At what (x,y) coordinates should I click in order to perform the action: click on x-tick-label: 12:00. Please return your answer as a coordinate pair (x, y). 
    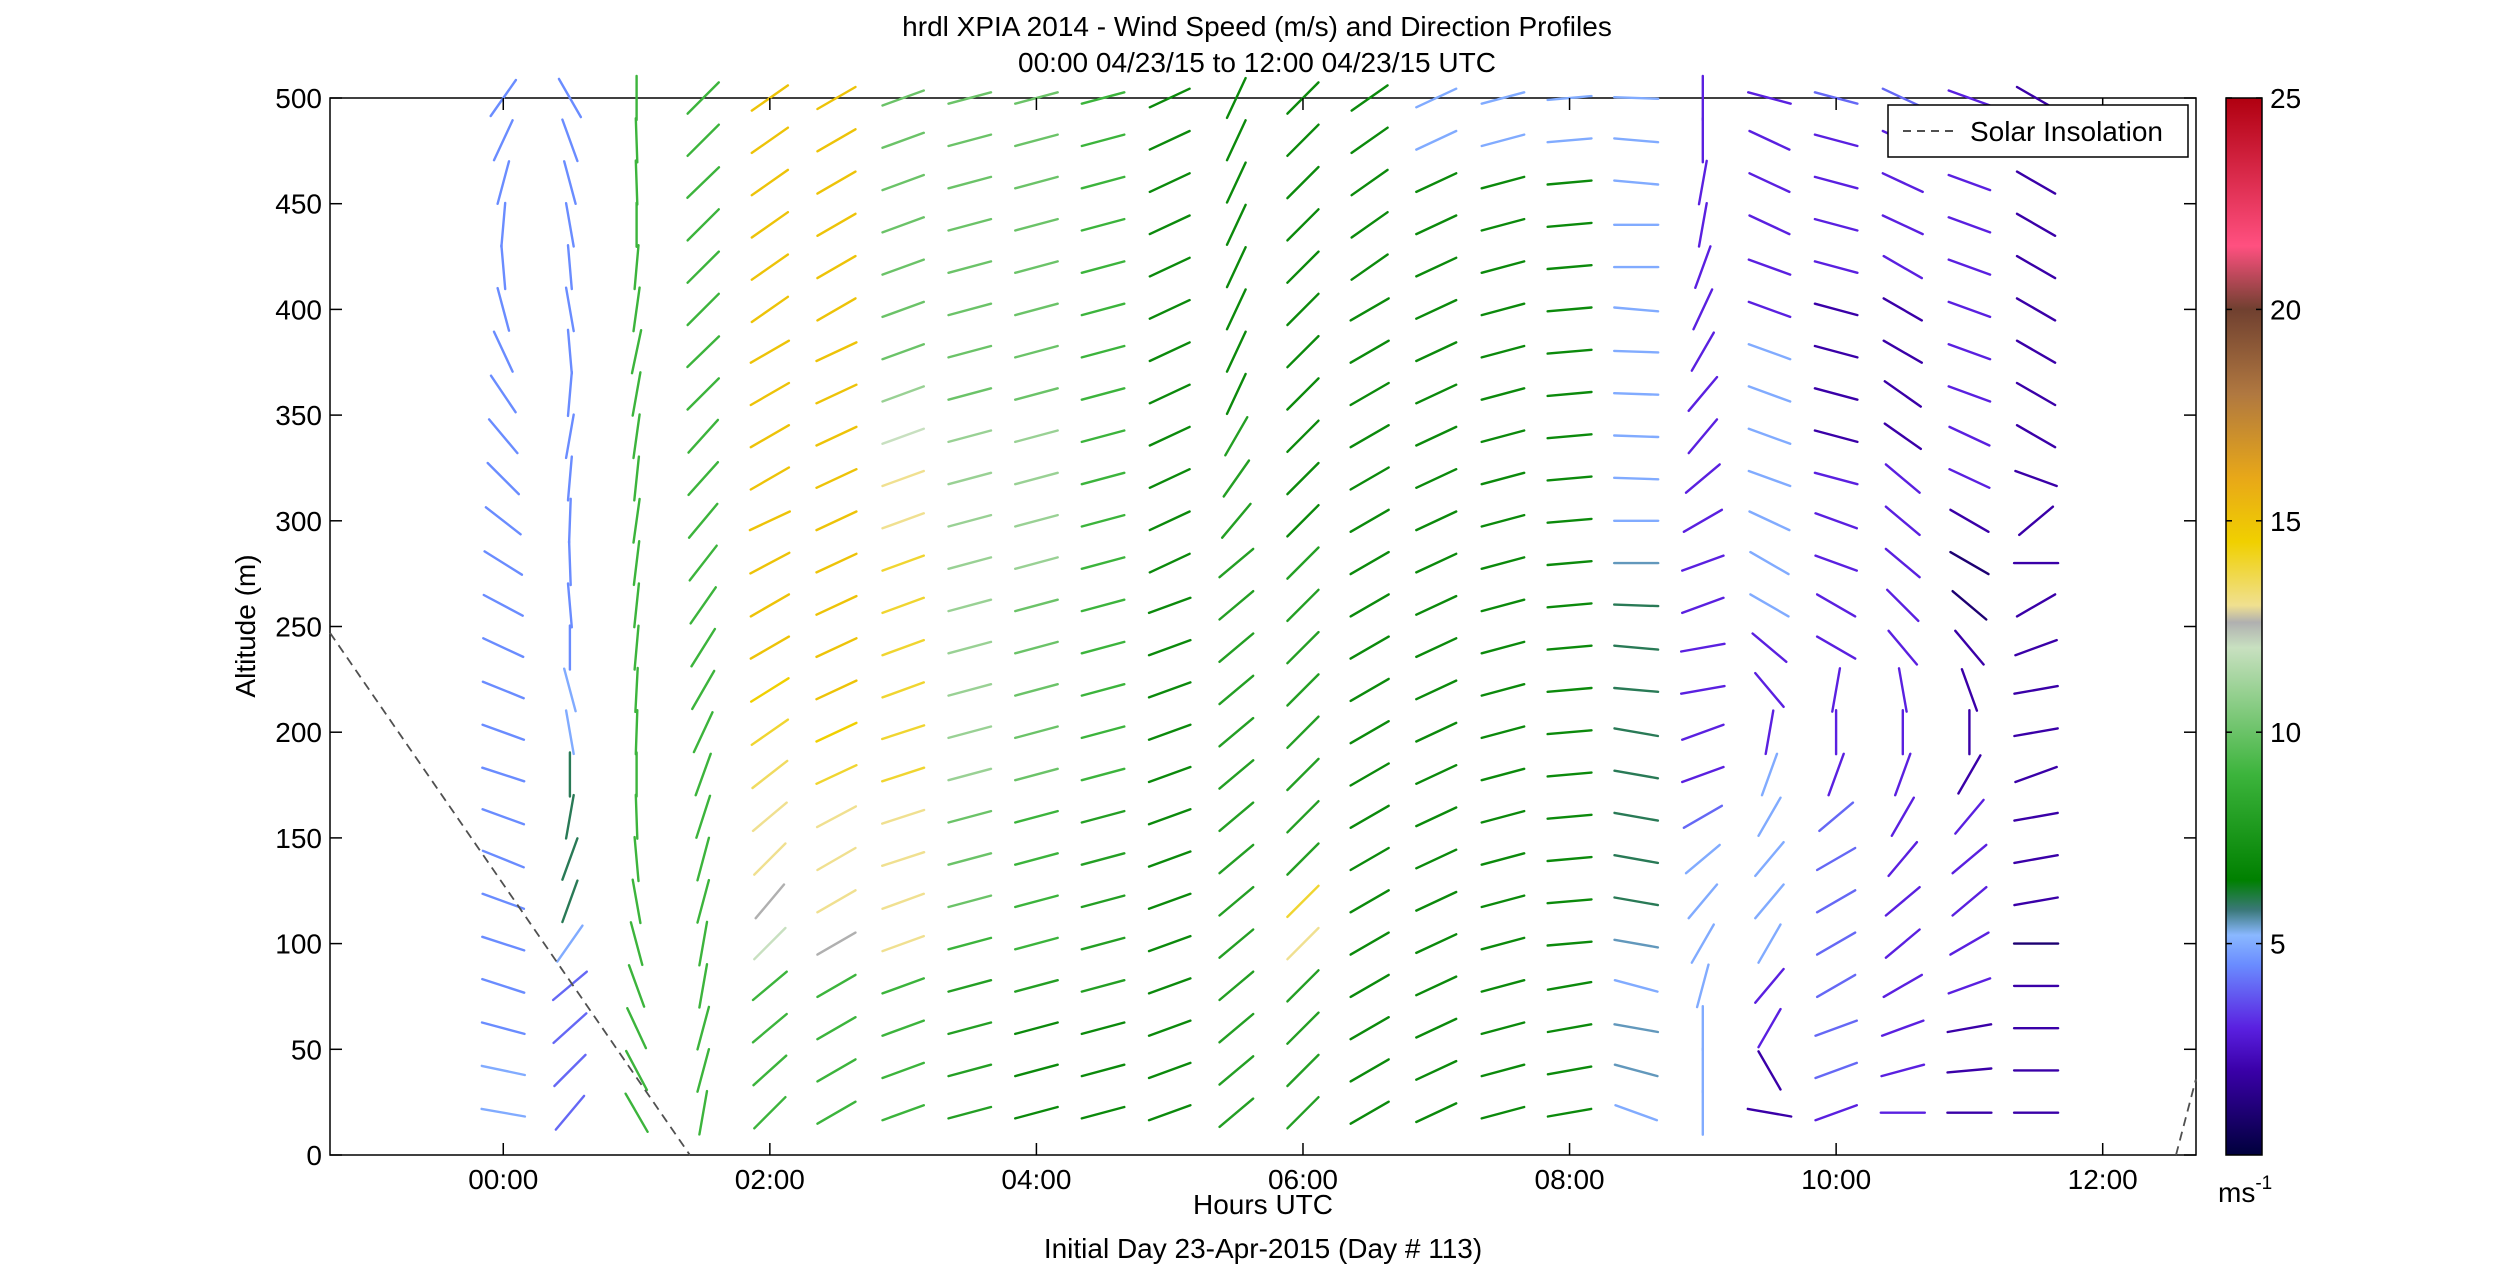
    Looking at the image, I should click on (2103, 1179).